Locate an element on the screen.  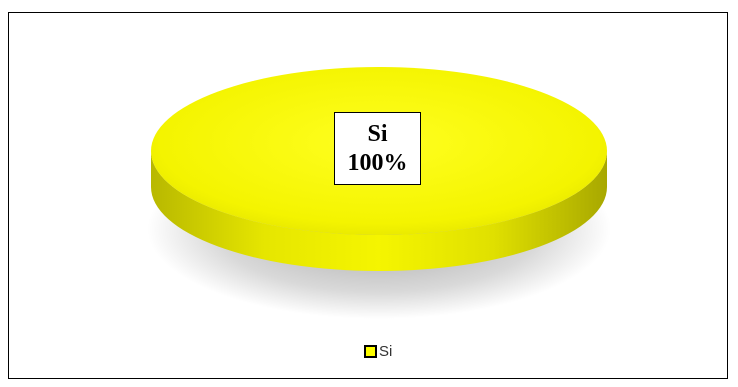
legend-swatch is located at coordinates (370, 351).